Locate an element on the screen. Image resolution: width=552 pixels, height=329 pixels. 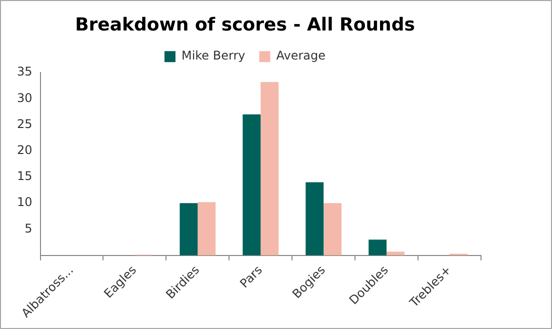
legend-label: Mike Berry is located at coordinates (213, 55).